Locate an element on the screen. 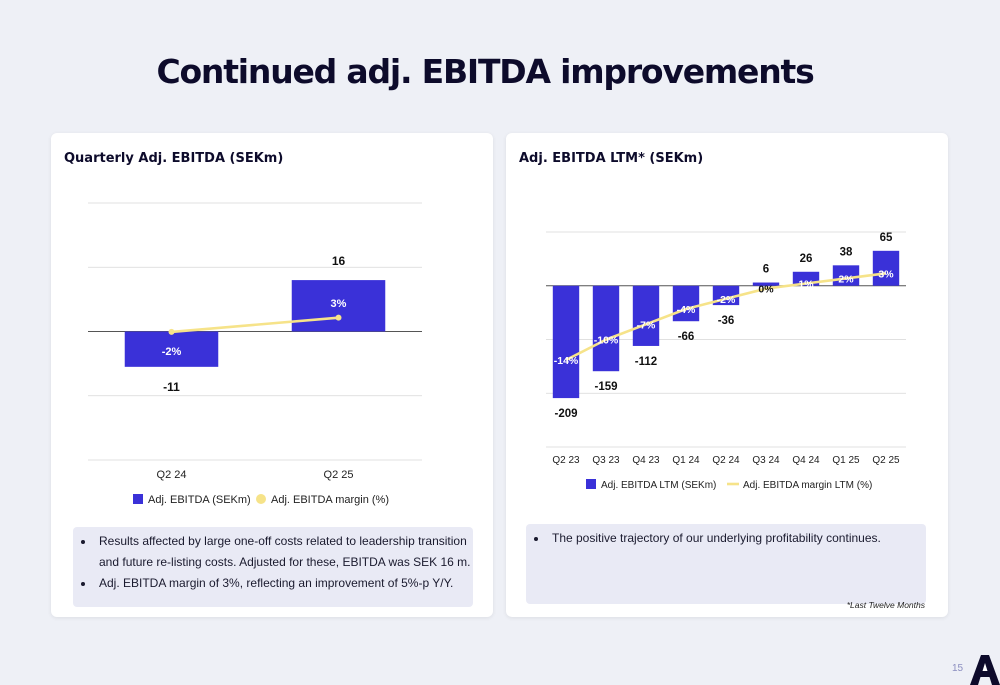  page-title: Continued adj. EBITDA improvements is located at coordinates (485, 71).